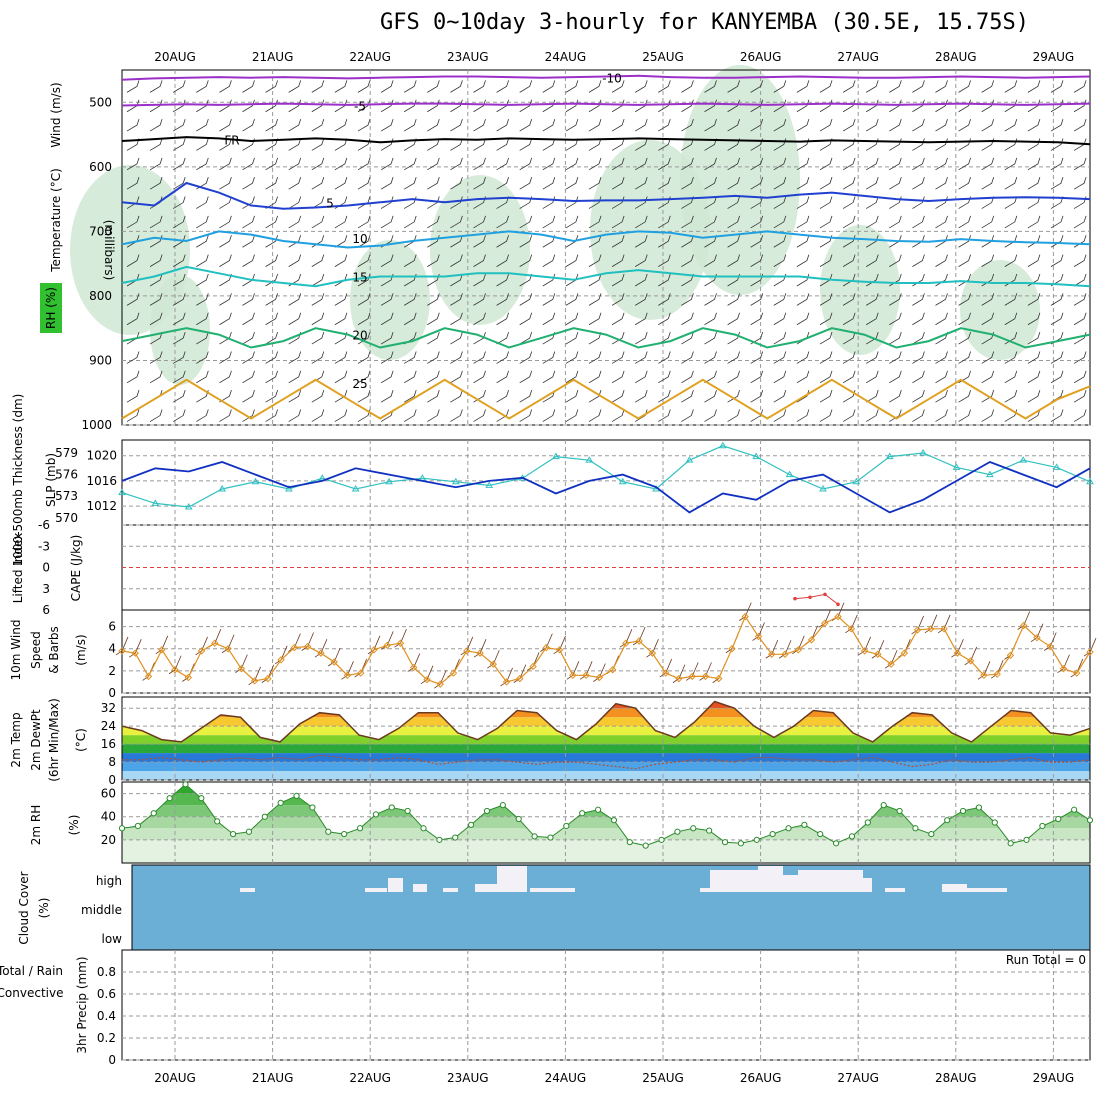  I want to click on profile-ylabel-rh: RH (%), so click(51, 308).